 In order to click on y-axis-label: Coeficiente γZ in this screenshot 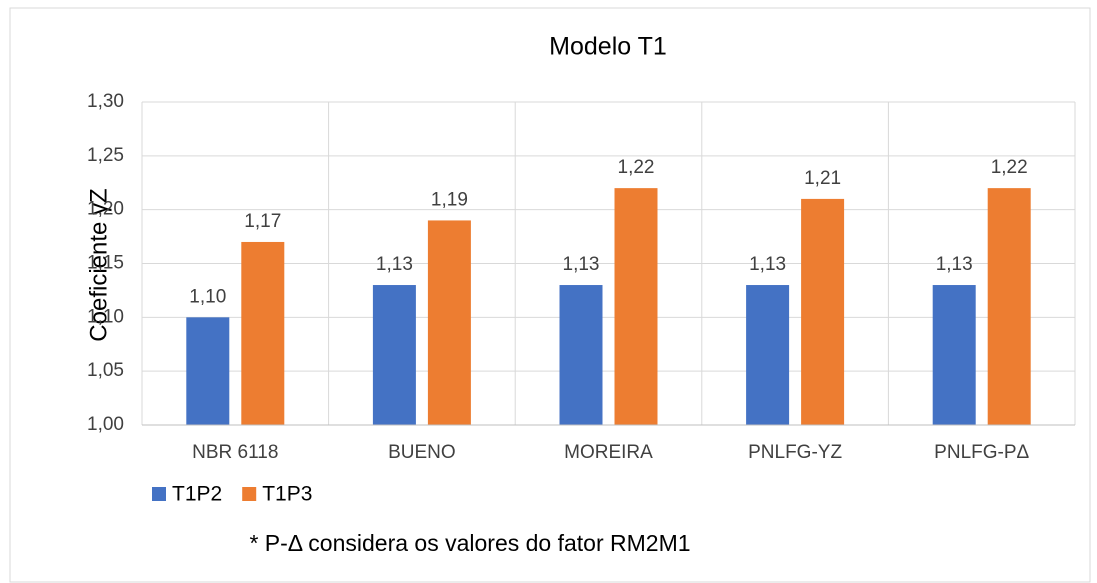, I will do `click(98, 264)`.